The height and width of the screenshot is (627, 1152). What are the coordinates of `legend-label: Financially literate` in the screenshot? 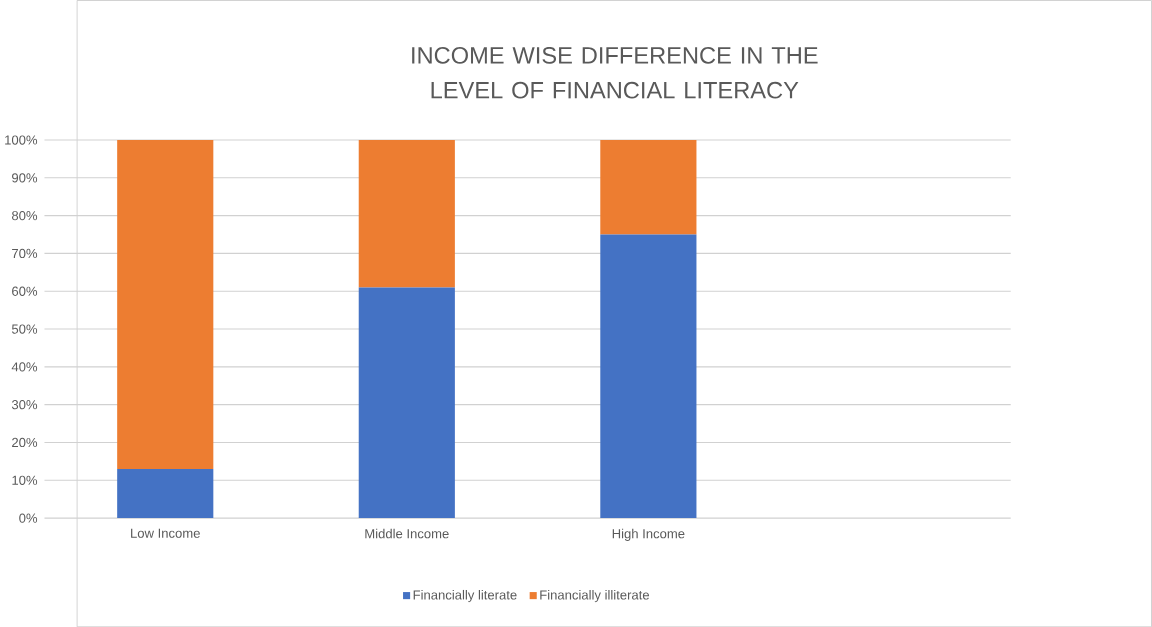 It's located at (465, 595).